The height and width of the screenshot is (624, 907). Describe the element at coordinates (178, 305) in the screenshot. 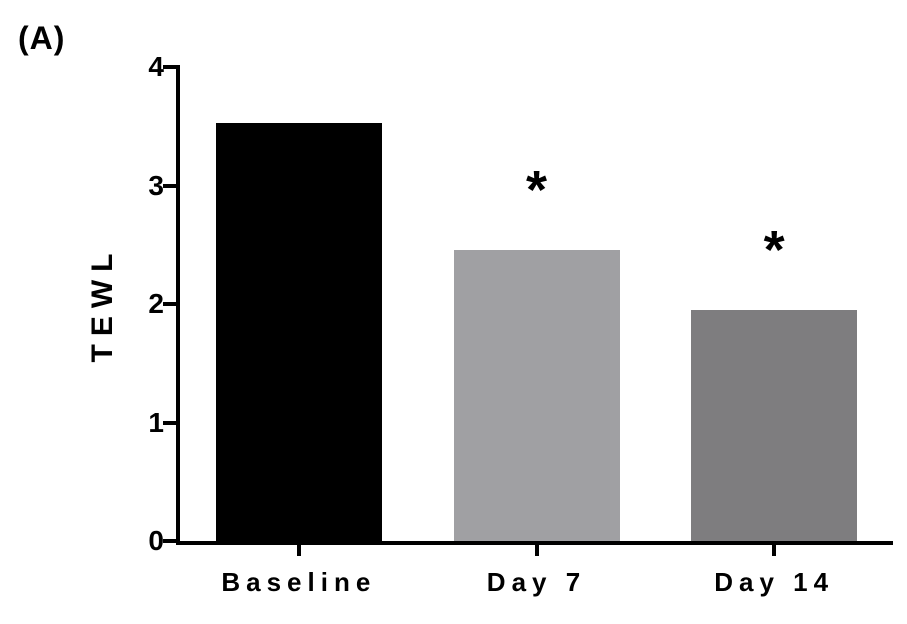

I see `y-axis-line` at that location.